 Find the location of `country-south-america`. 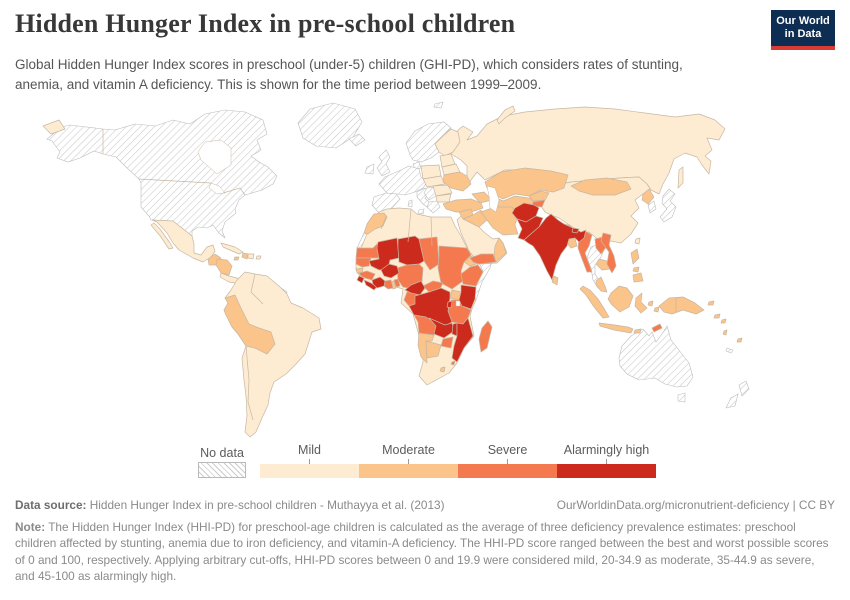

country-south-america is located at coordinates (272, 354).